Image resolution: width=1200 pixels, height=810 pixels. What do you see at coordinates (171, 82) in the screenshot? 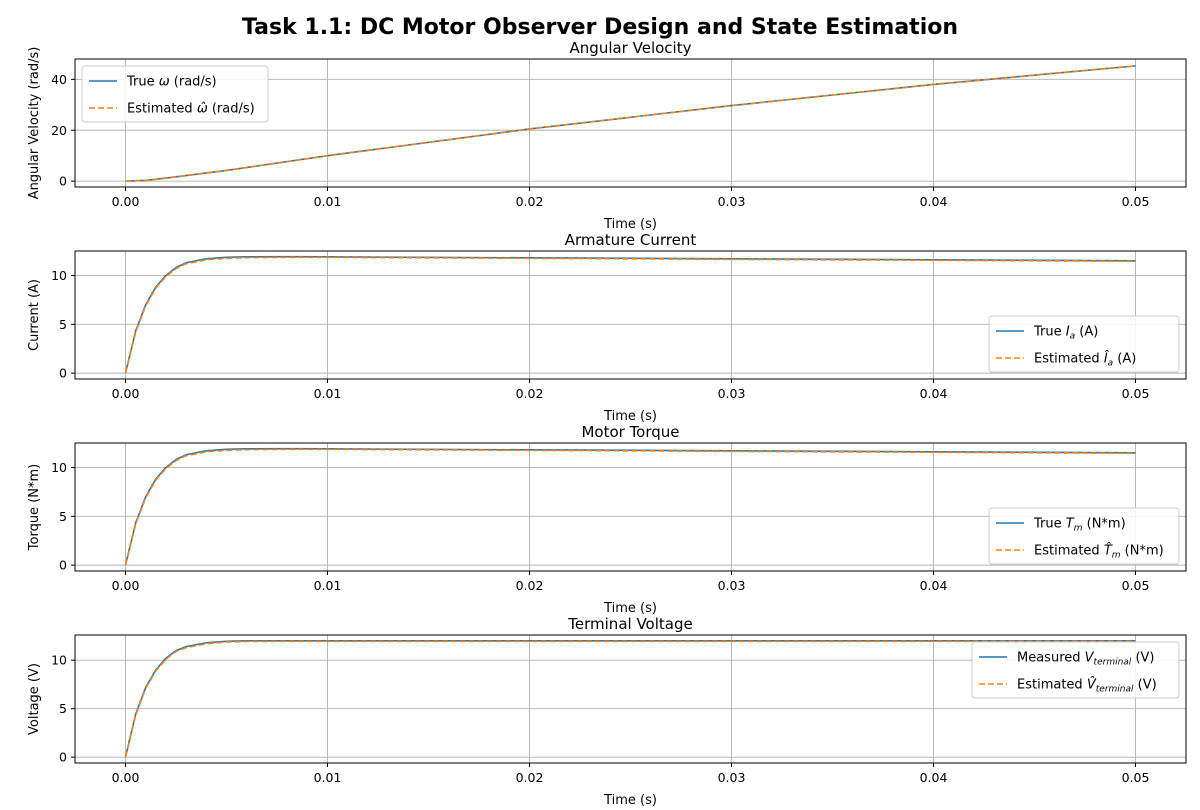
I see `legend-entry-label: True ω (rad/s)` at bounding box center [171, 82].